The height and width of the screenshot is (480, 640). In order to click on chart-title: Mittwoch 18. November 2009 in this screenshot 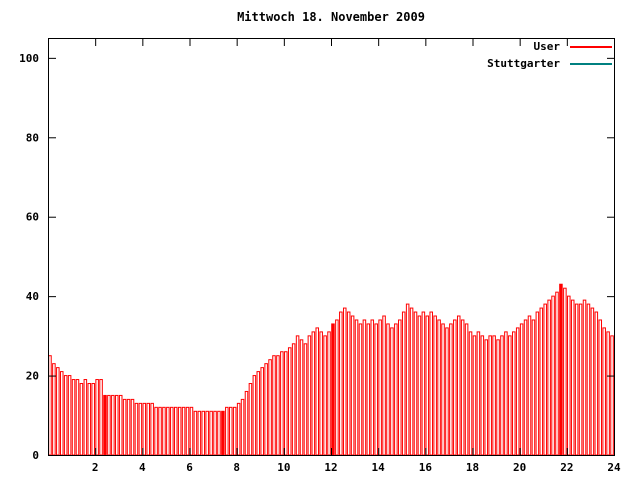, I will do `click(331, 17)`.